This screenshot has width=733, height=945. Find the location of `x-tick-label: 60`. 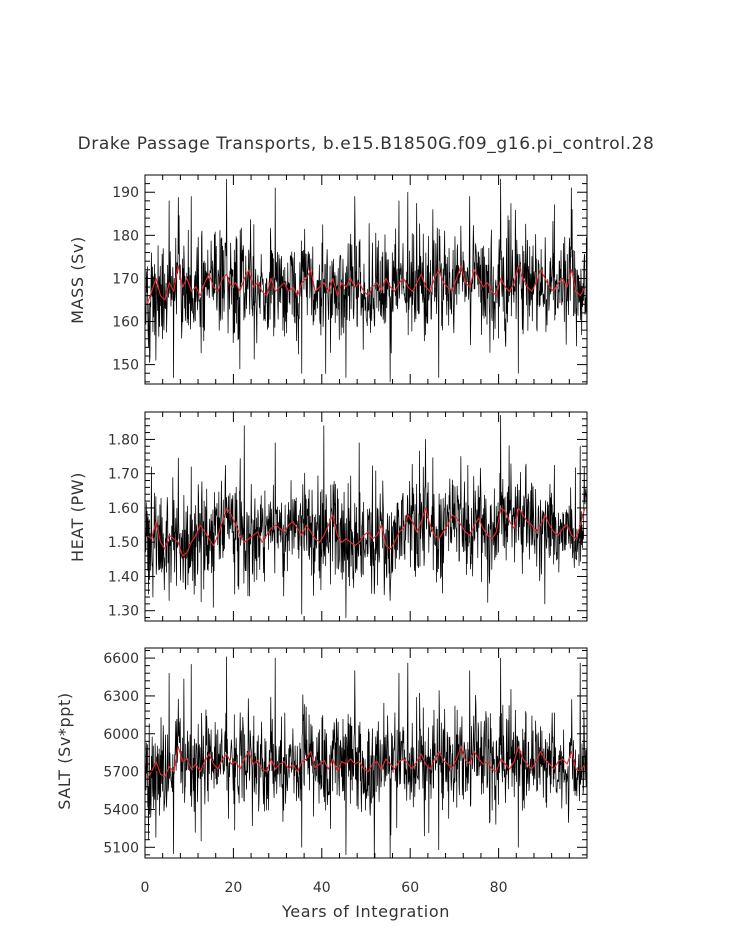

x-tick-label: 60 is located at coordinates (410, 888).